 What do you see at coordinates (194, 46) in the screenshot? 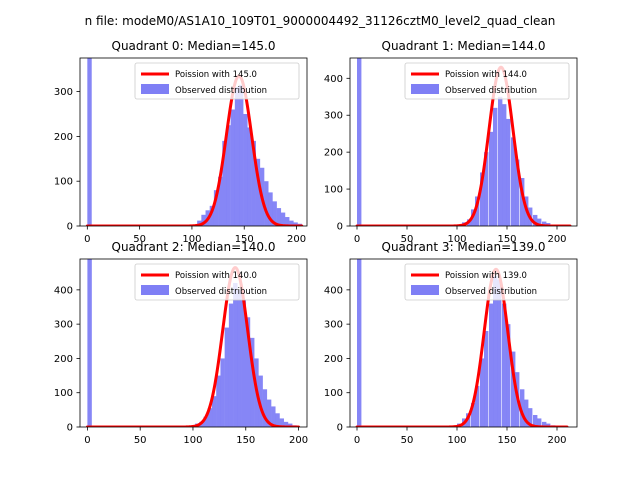
I see `subplot-title: Quadrant 0: Median=145.0` at bounding box center [194, 46].